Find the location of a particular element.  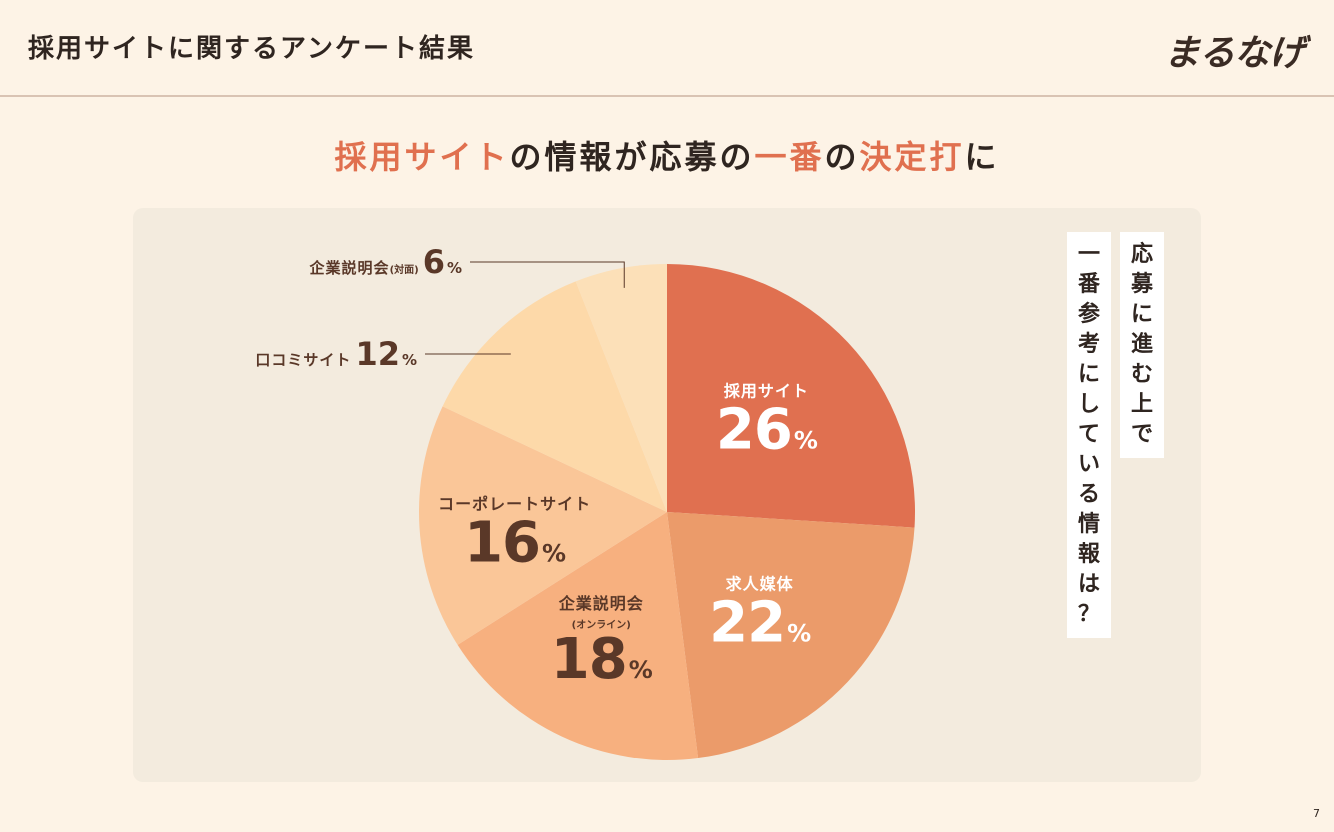

header-divider is located at coordinates (667, 96).